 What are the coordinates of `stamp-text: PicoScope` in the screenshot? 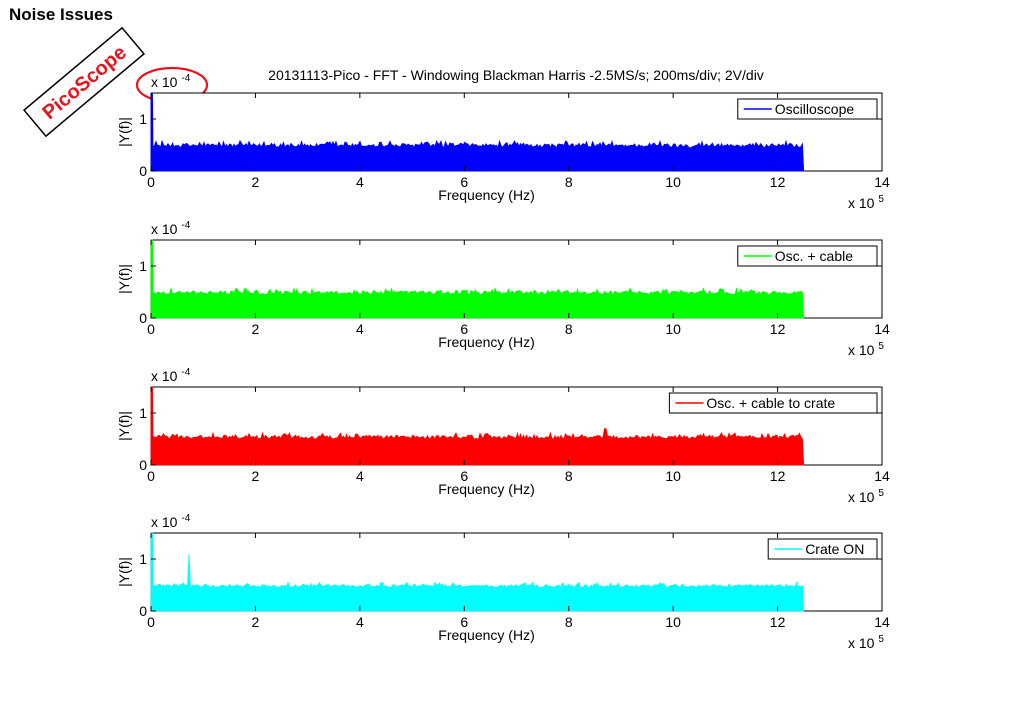 It's located at (84, 82).